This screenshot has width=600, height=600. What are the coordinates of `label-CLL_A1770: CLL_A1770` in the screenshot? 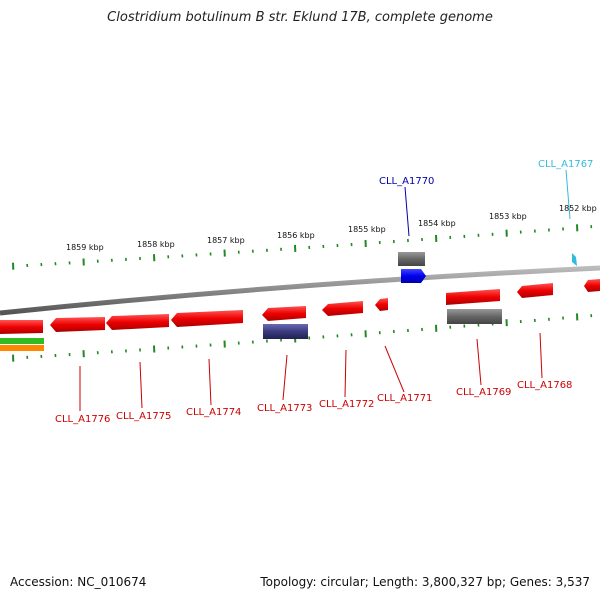 It's located at (406, 181).